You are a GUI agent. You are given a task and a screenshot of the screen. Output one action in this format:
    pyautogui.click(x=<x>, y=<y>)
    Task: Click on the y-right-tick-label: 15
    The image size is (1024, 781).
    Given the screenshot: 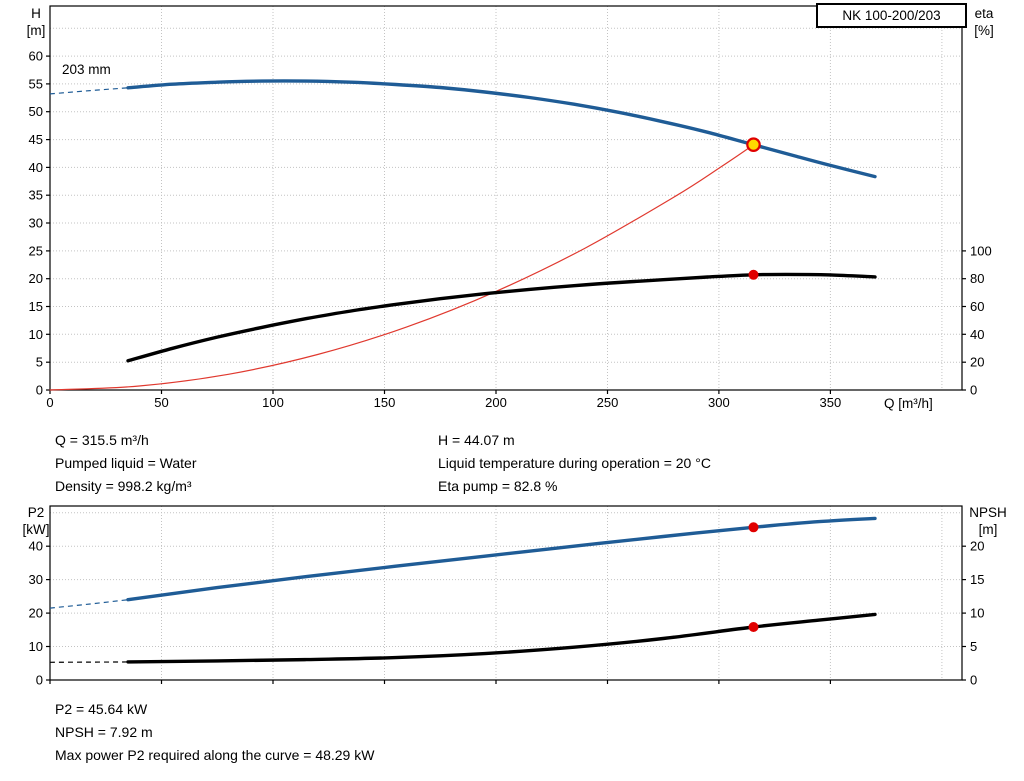 What is the action you would take?
    pyautogui.click(x=977, y=579)
    